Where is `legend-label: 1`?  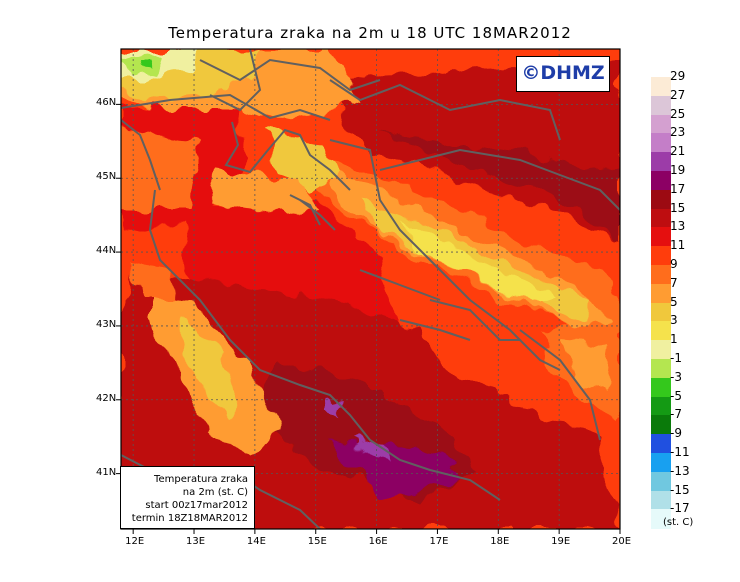 legend-label: 1 is located at coordinates (674, 339).